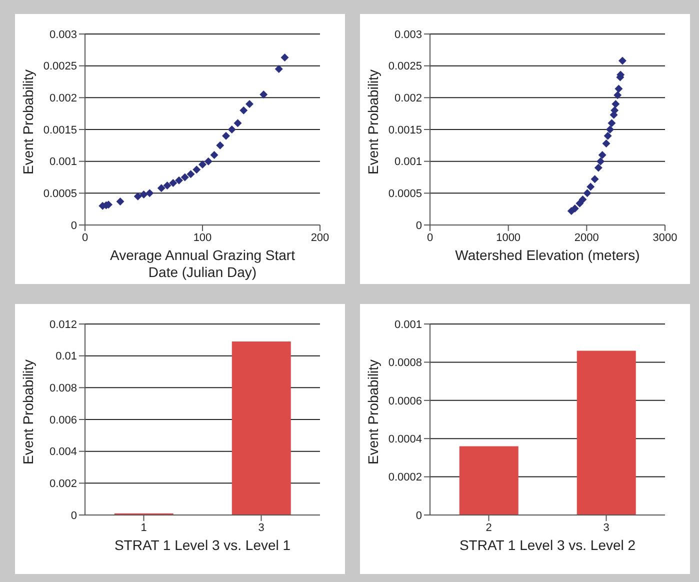  What do you see at coordinates (66, 356) in the screenshot?
I see `y-tick-label: 0.01` at bounding box center [66, 356].